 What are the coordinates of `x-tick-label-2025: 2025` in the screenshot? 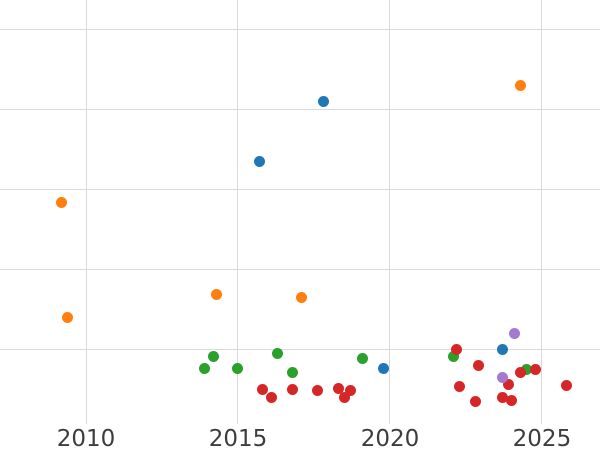 It's located at (542, 438).